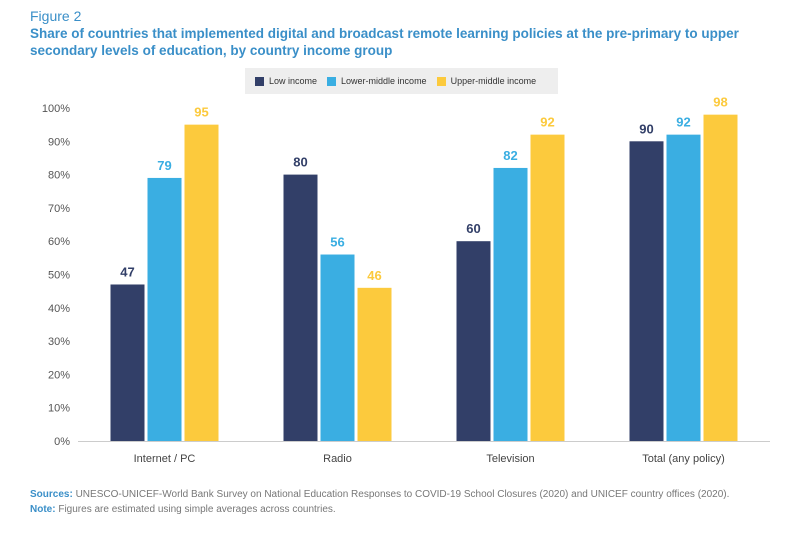 The width and height of the screenshot is (800, 533). Describe the element at coordinates (332, 81) in the screenshot. I see `legend-swatch-lower-middle-income` at that location.